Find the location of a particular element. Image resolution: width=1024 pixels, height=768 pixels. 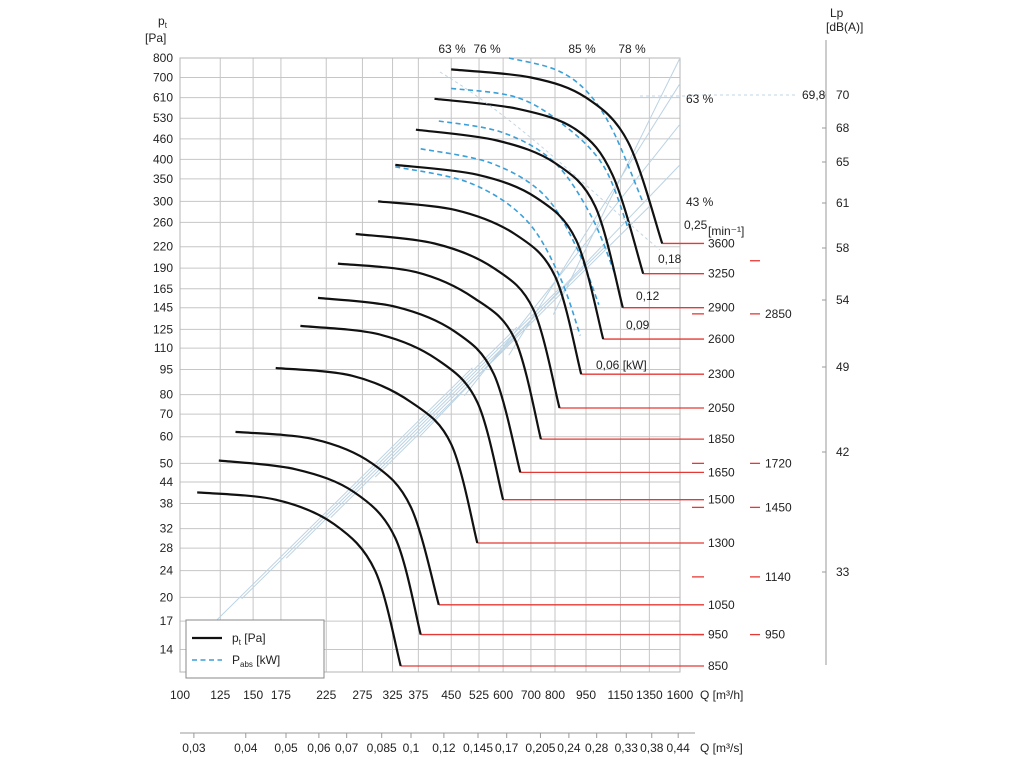

x1-tick-1150: 1150 is located at coordinates (621, 695).